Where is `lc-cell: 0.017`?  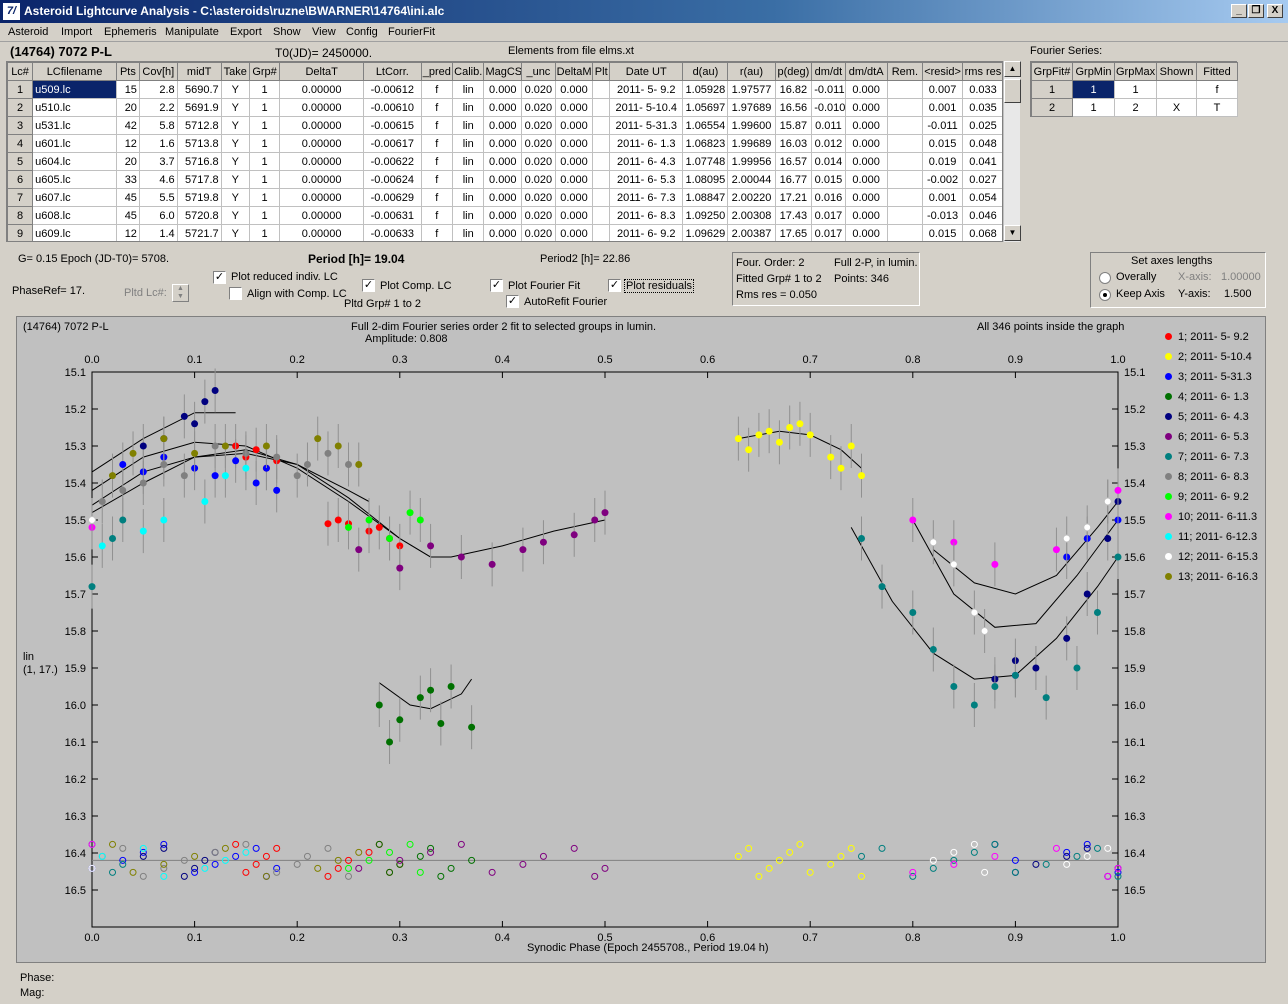 lc-cell: 0.017 is located at coordinates (828, 215).